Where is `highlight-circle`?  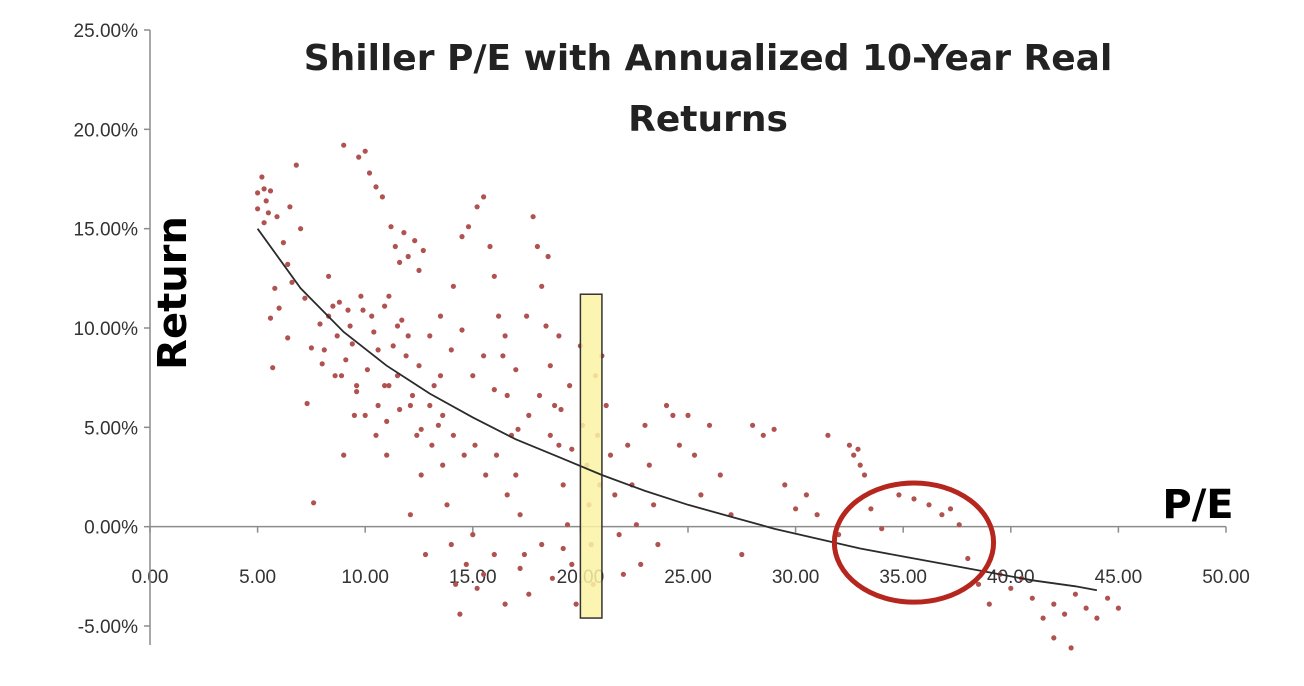 highlight-circle is located at coordinates (914, 542).